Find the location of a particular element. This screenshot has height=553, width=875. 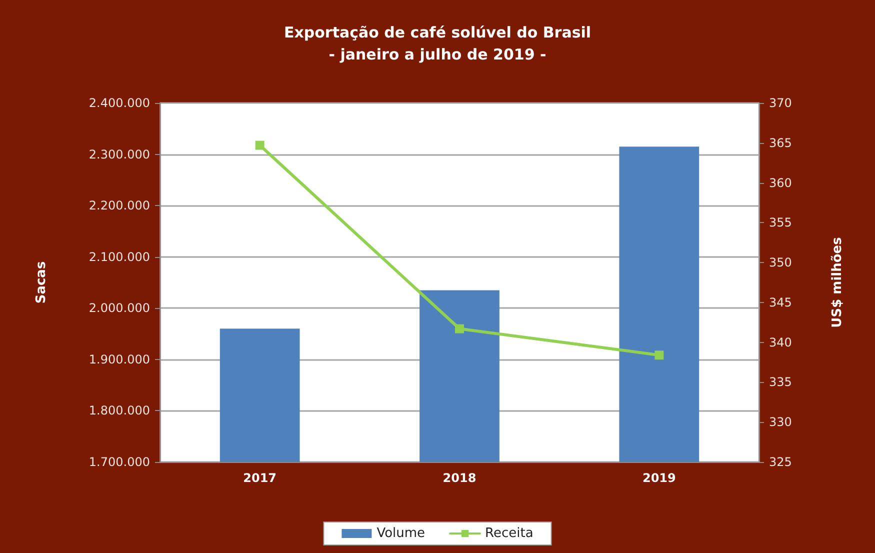

y-tick-label: 2.300.000 is located at coordinates (119, 154).